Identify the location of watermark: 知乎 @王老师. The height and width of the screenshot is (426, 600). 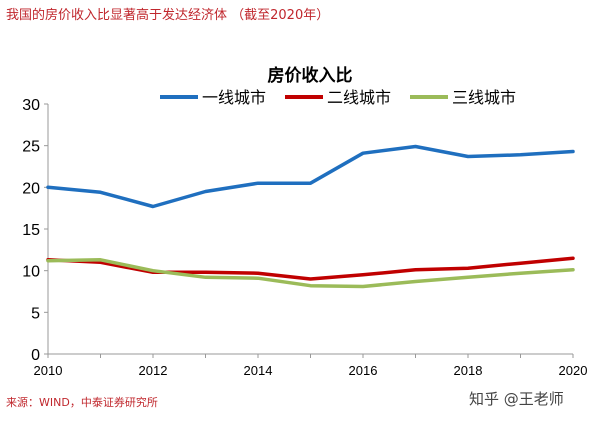
(516, 399).